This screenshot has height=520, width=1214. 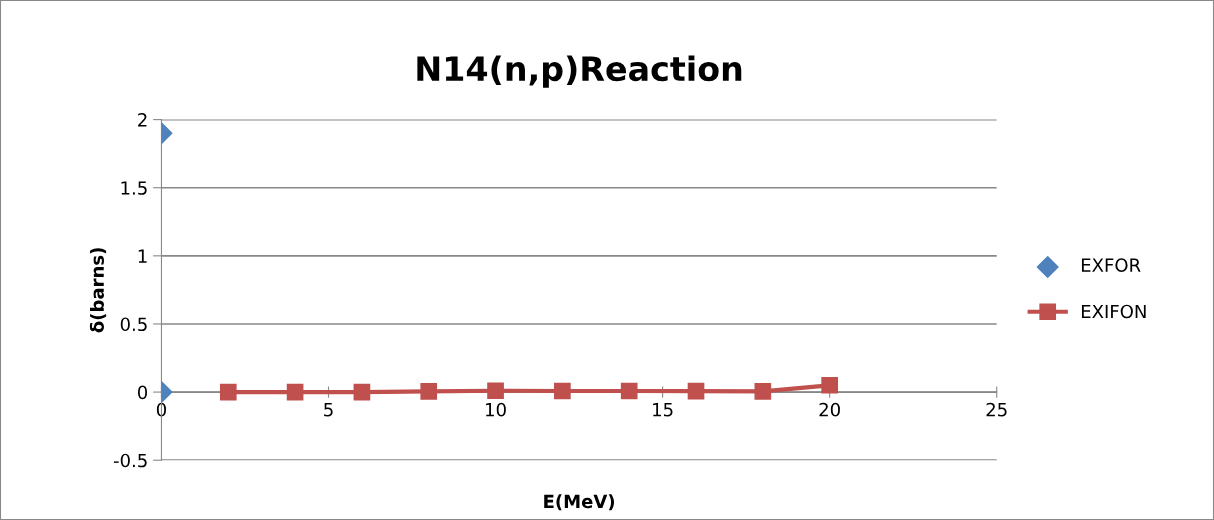 I want to click on y-tick-label: 1.5, so click(x=134, y=188).